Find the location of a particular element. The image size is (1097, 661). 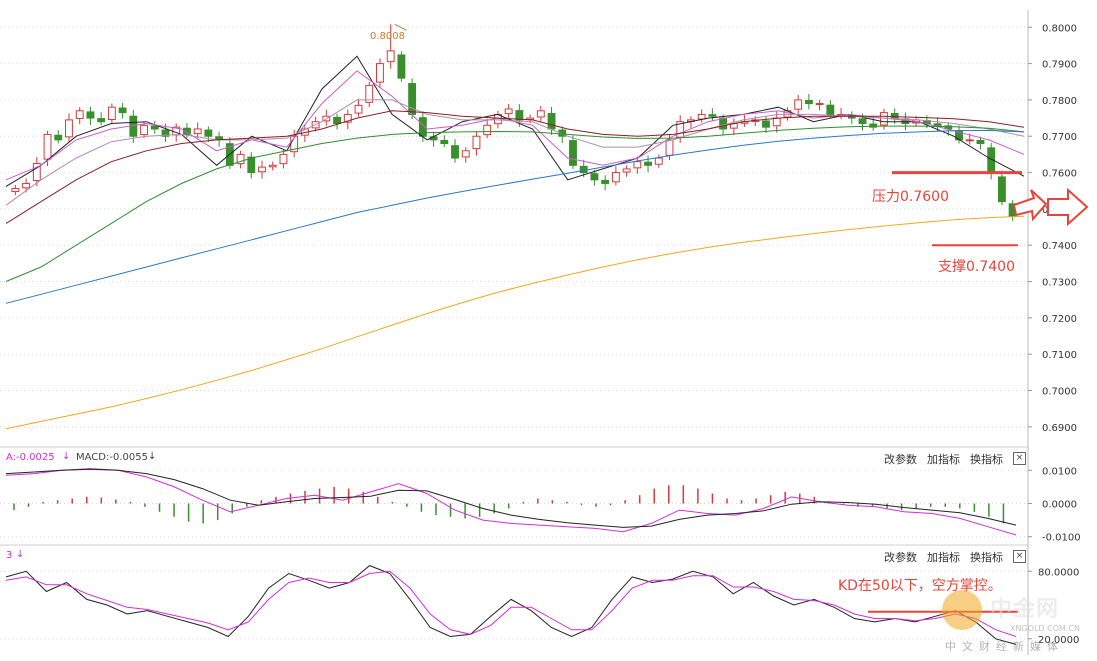

macd-switch-indicator-button: 换指标 is located at coordinates (986, 459).